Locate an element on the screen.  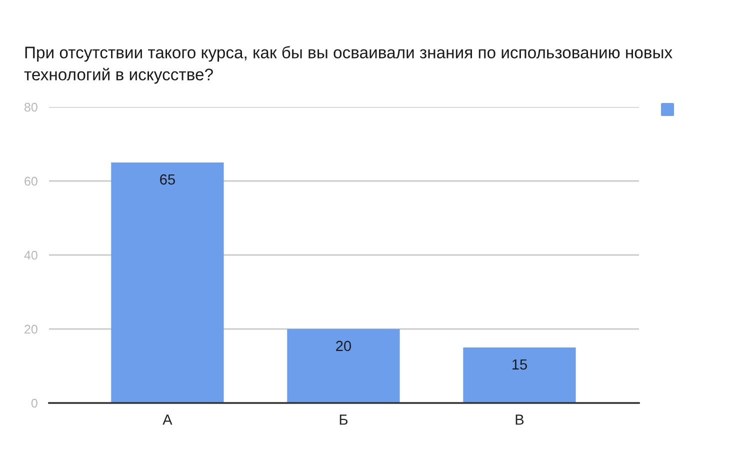
y-tick-label: 20 is located at coordinates (31, 329).